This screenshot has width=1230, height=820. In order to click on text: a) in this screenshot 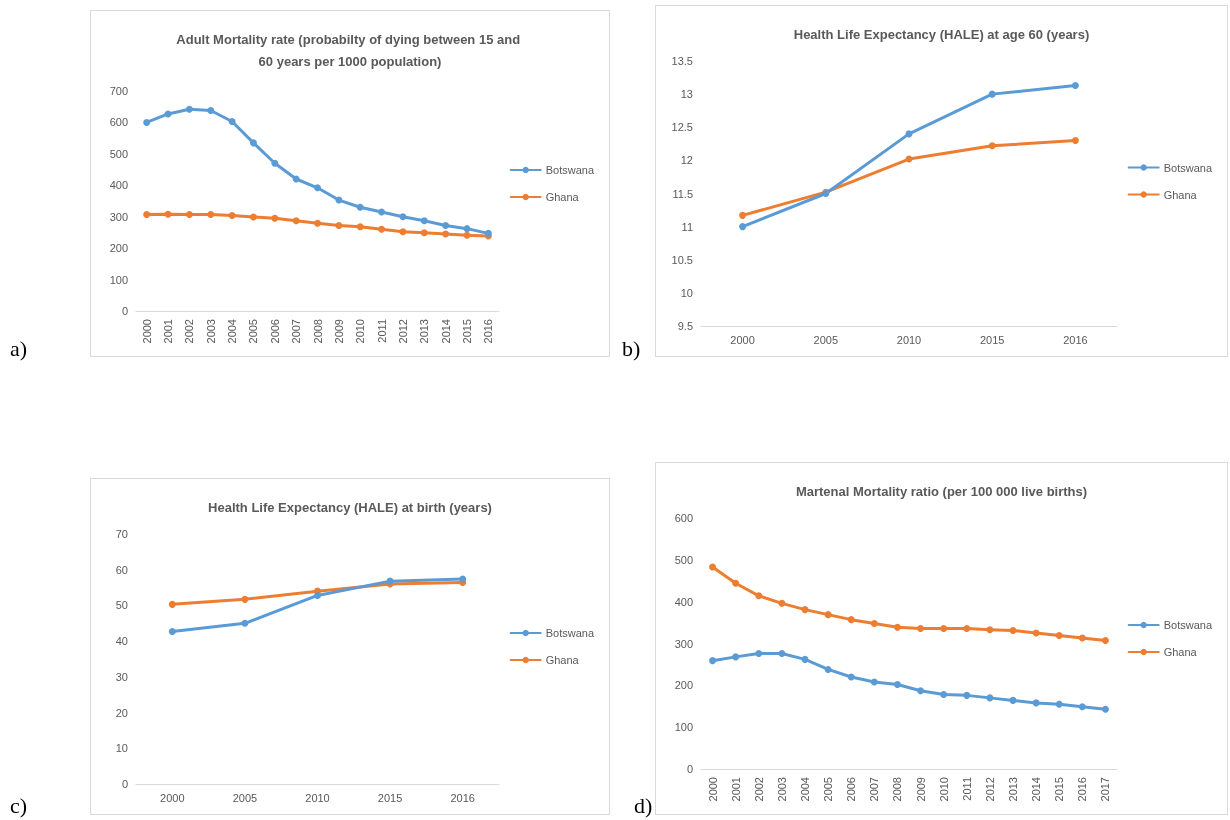, I will do `click(19, 349)`.